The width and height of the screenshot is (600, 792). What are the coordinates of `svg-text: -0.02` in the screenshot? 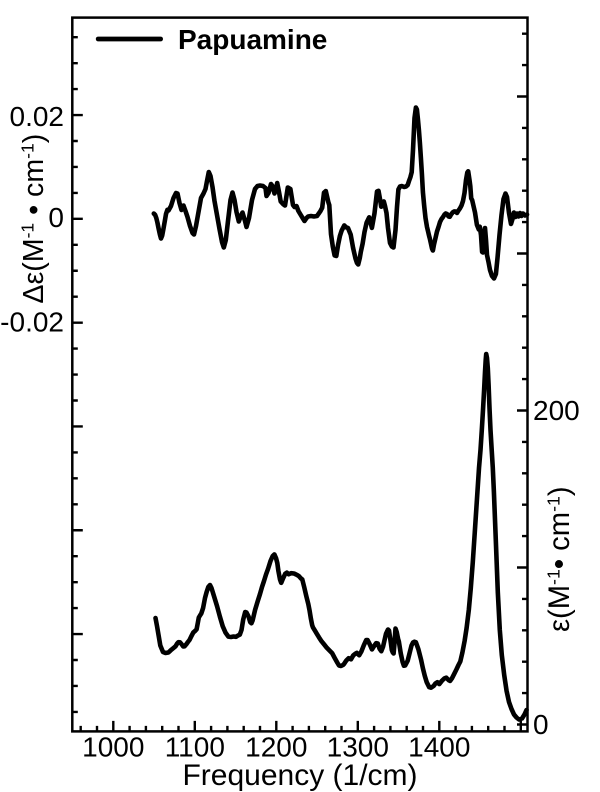 It's located at (32, 322).